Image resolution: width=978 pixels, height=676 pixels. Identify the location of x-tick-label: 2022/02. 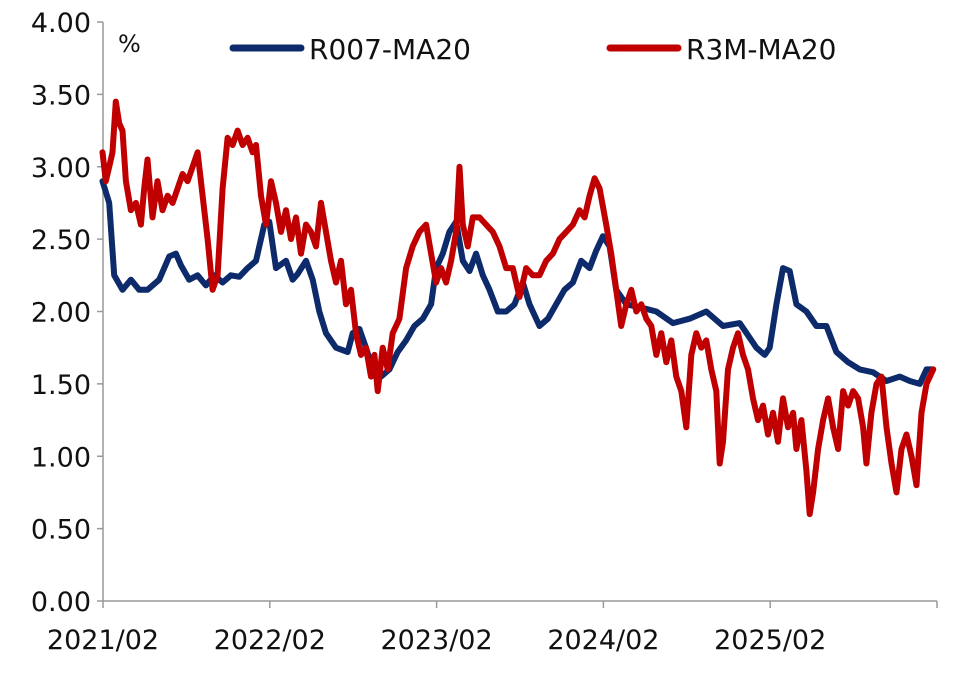
(270, 640).